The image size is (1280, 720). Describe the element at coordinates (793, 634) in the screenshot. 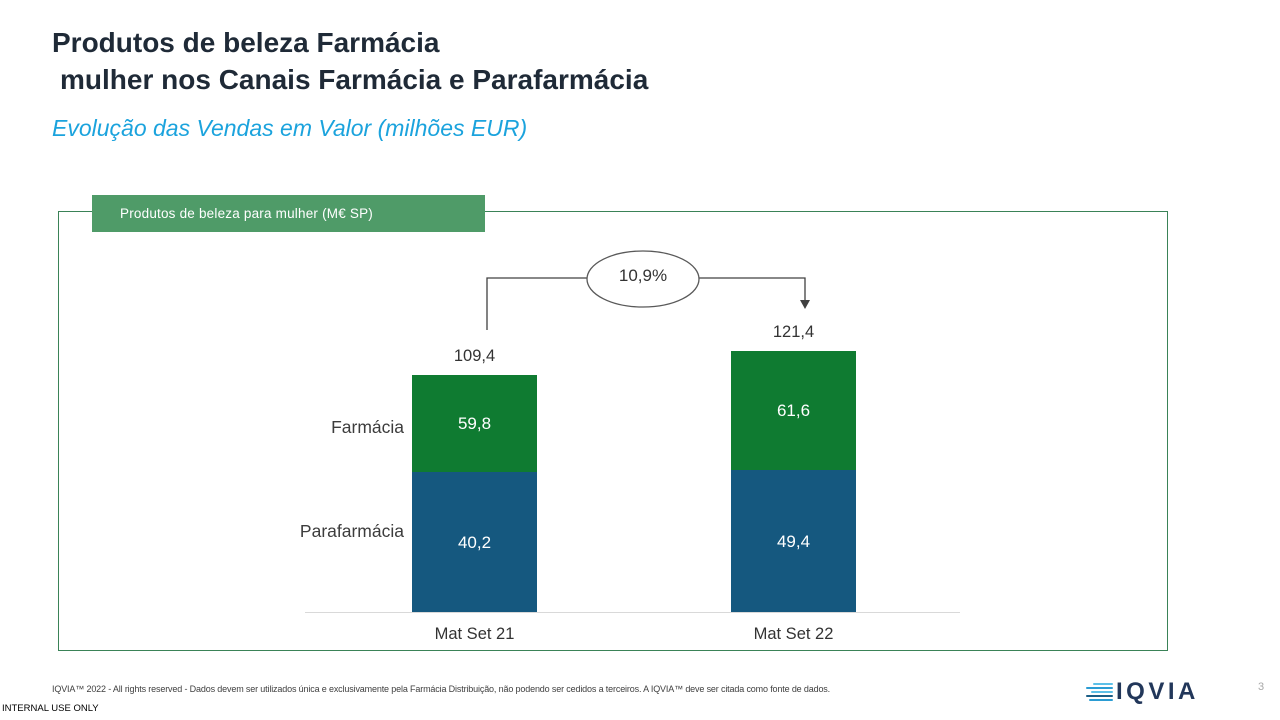

I see `x-axis-label-mat-set-22: Mat Set 22` at that location.